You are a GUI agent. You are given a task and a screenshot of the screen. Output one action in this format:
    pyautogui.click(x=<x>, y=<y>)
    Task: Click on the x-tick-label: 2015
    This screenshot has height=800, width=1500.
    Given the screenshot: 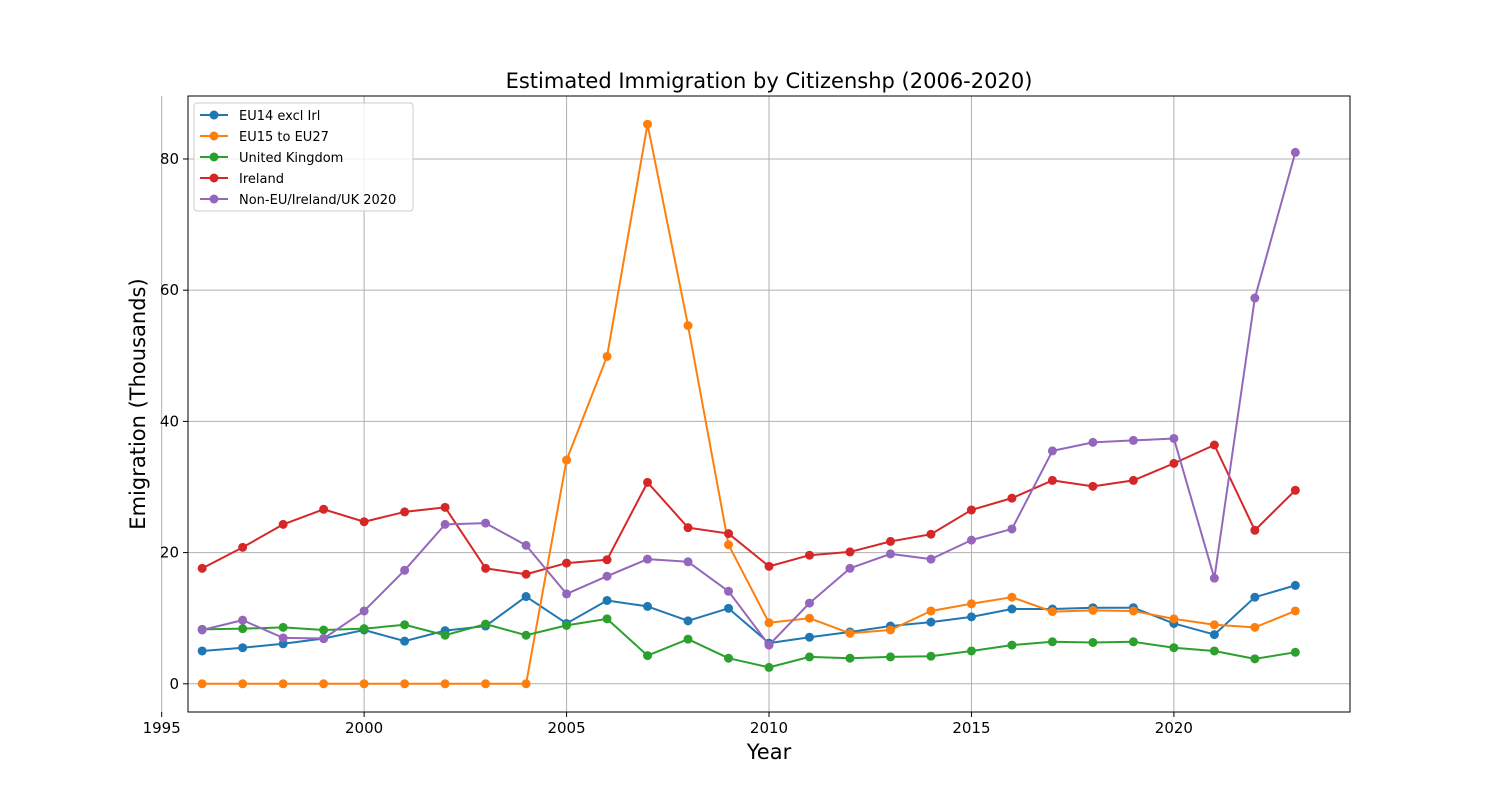 What is the action you would take?
    pyautogui.click(x=971, y=728)
    